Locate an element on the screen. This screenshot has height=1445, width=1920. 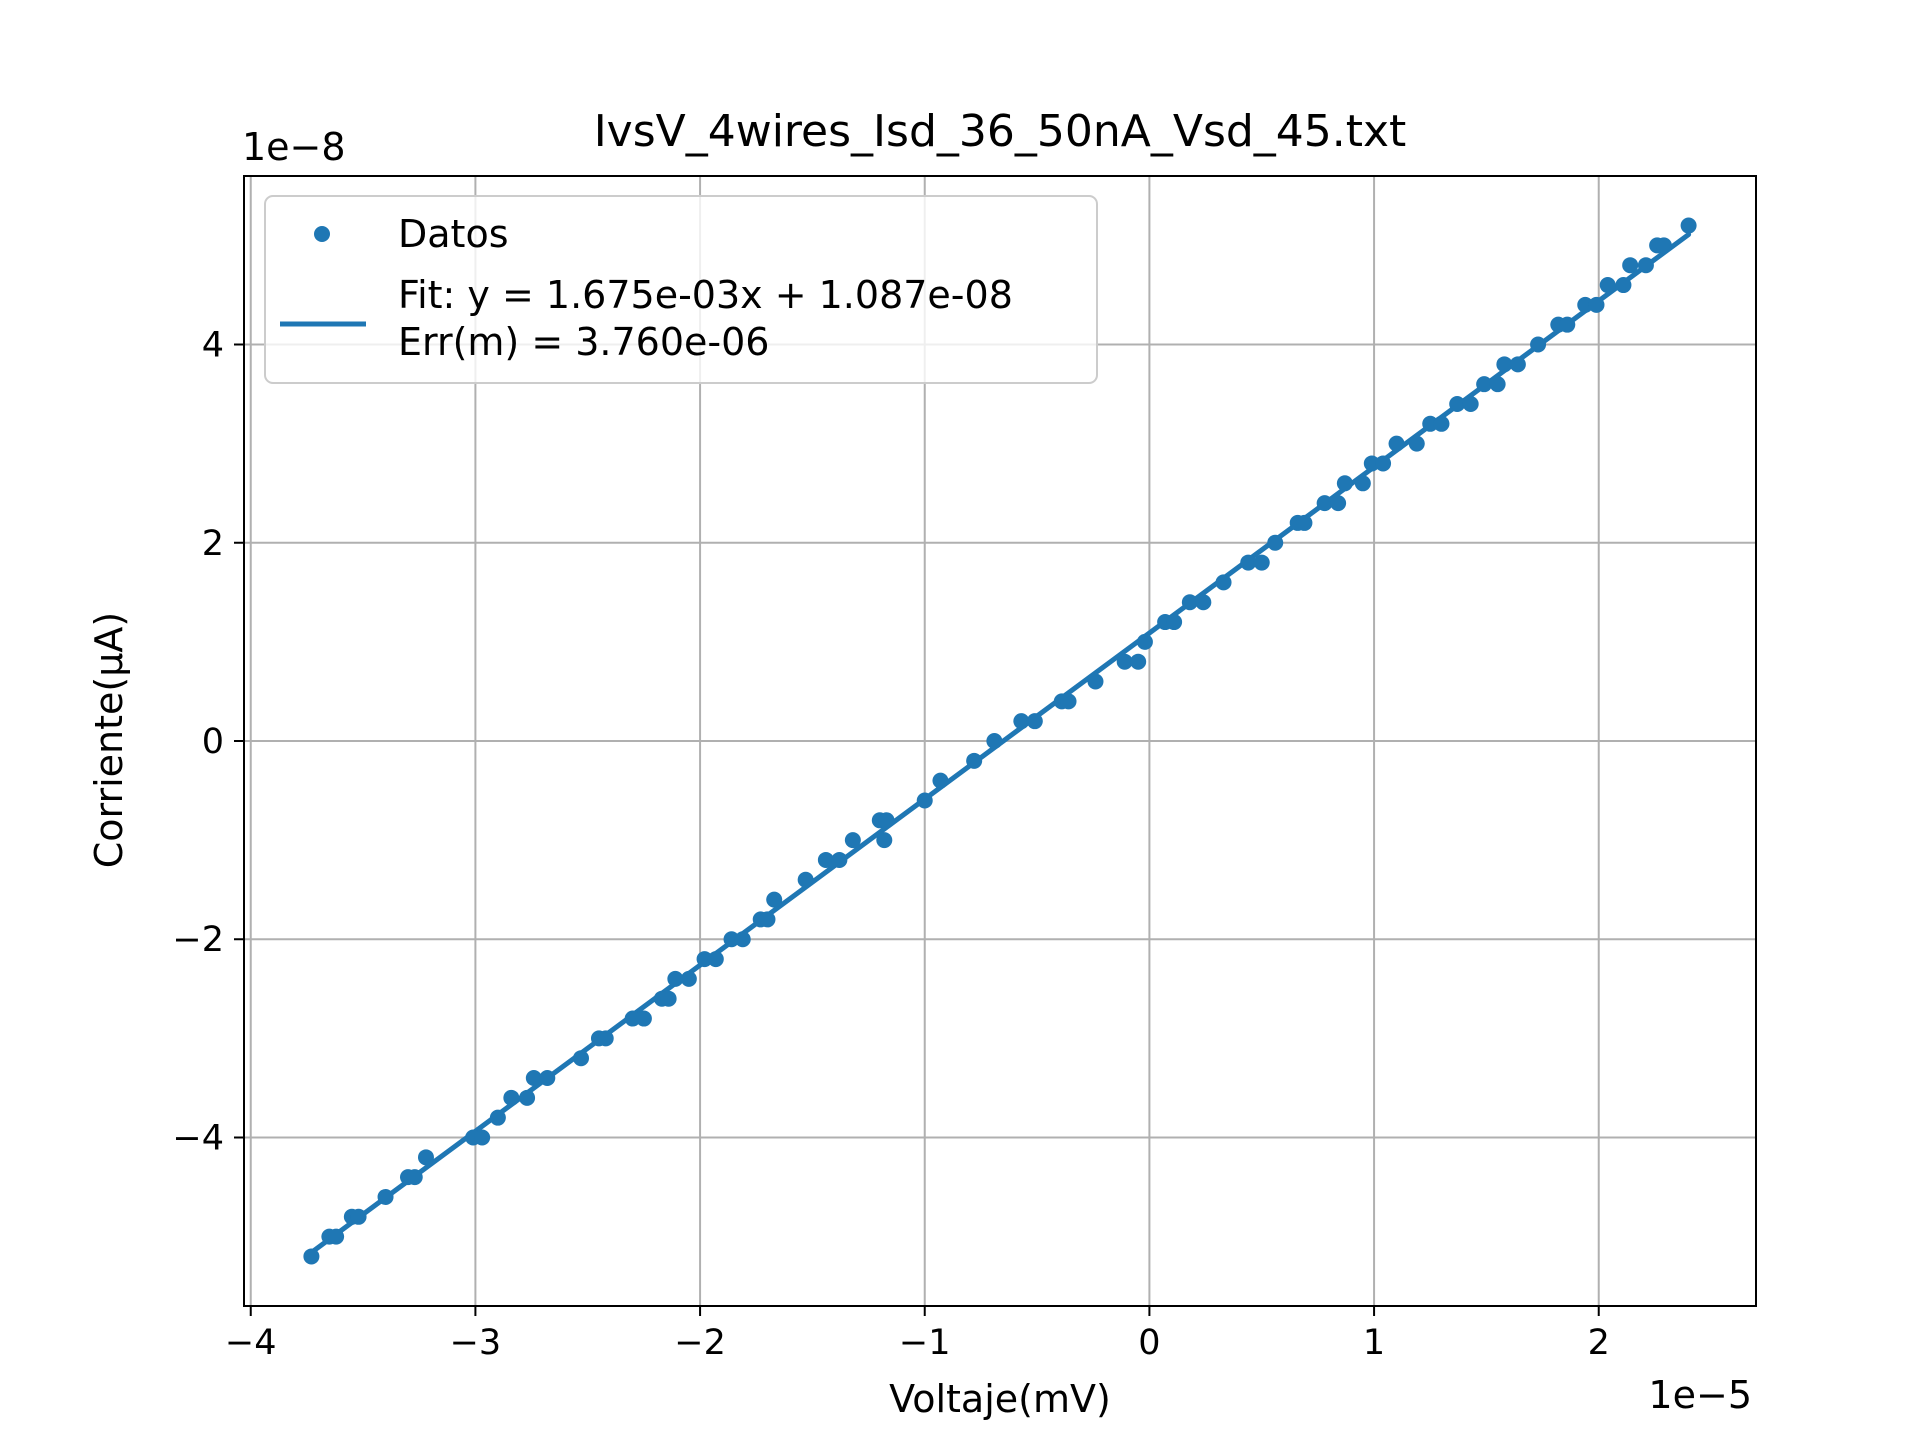
x-tick-label: −2 is located at coordinates (700, 1343).